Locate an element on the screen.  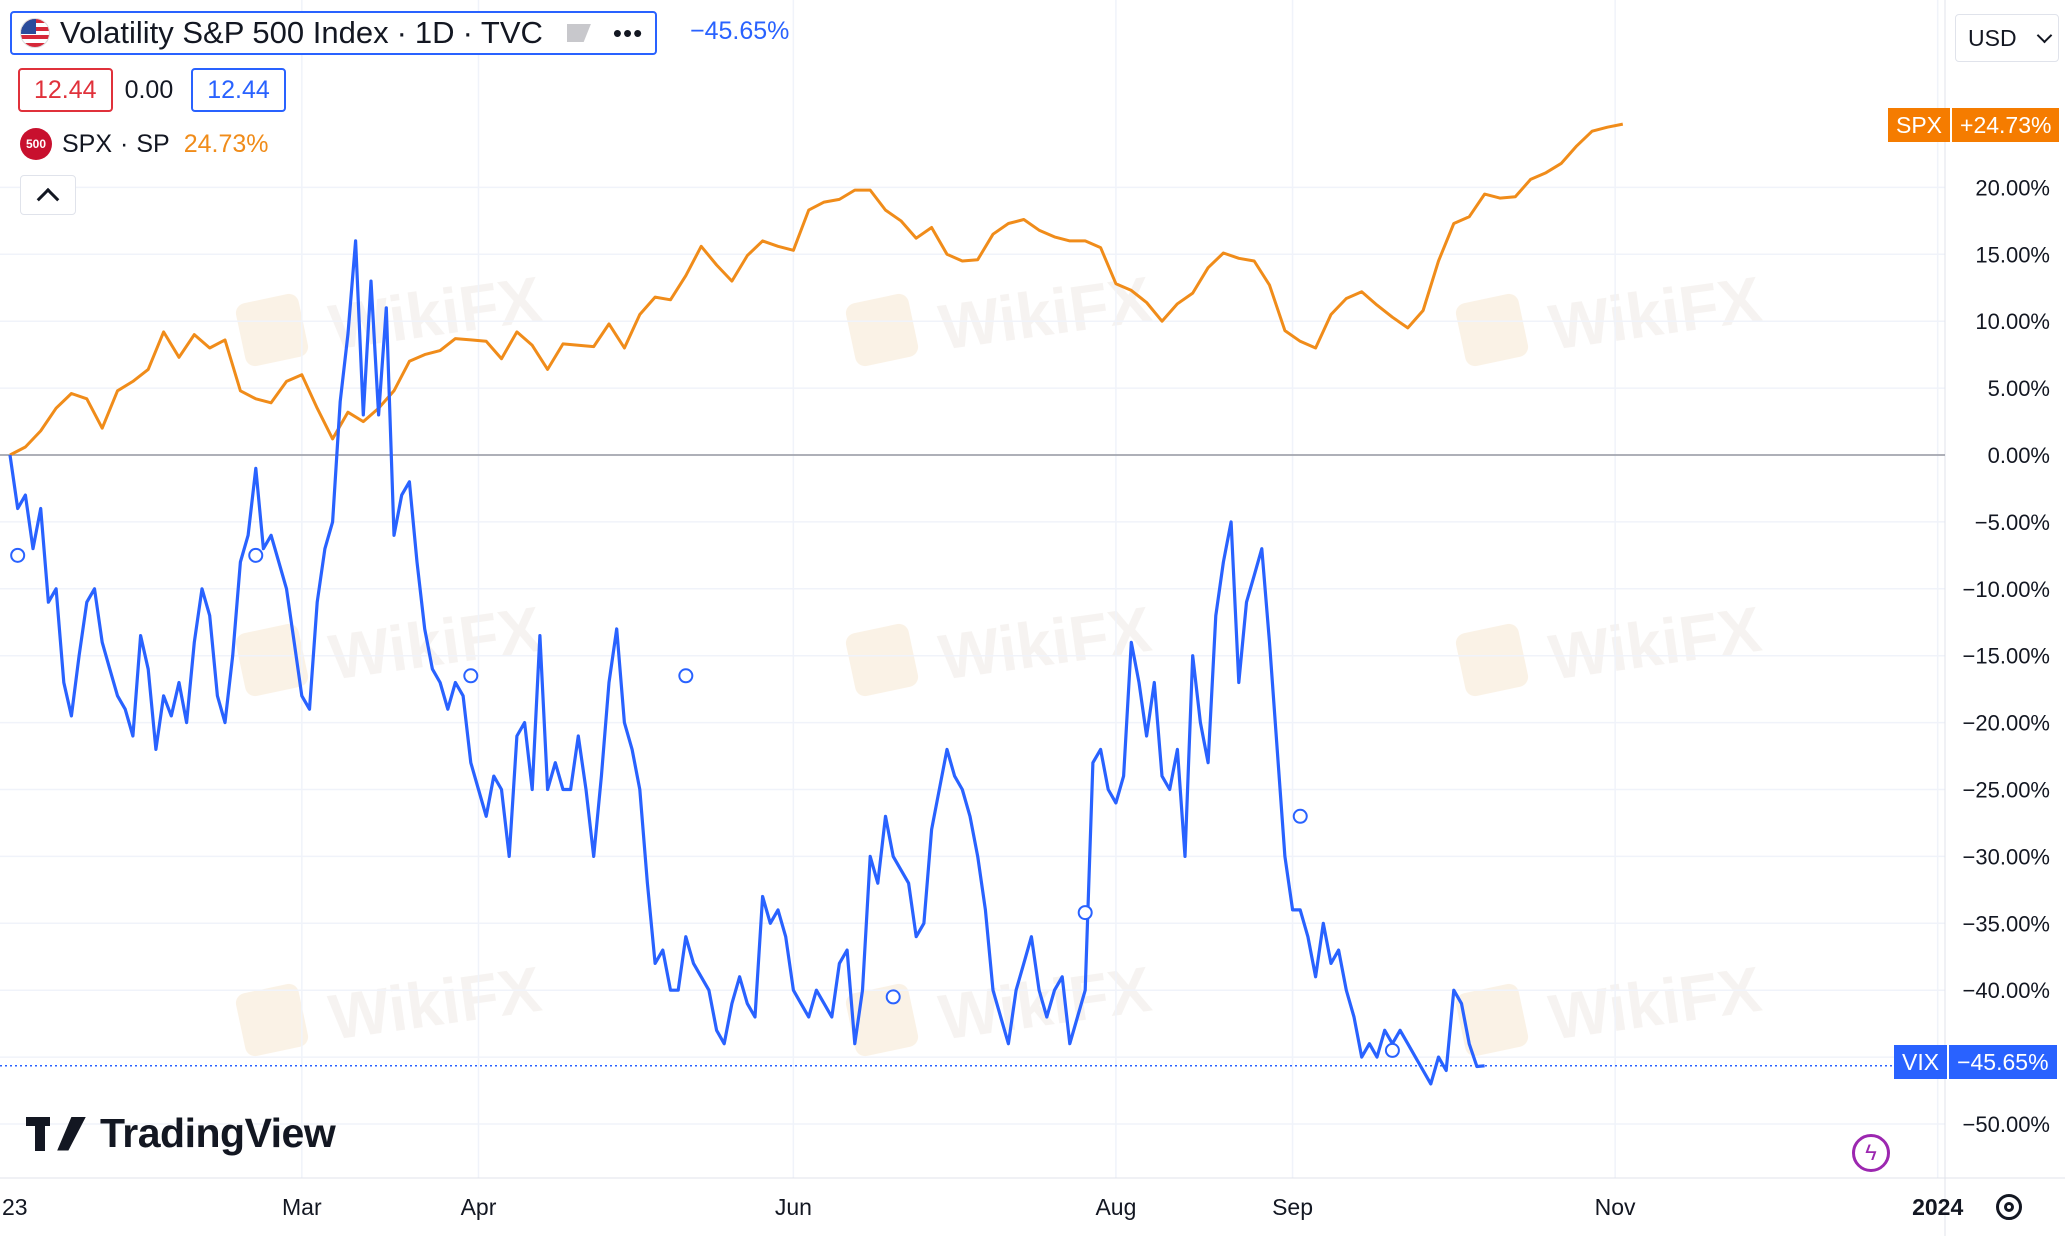
chevron-up-icon is located at coordinates (48, 199).